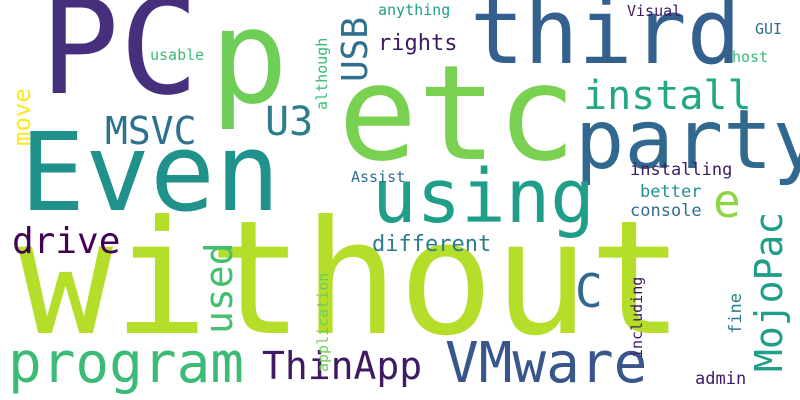 This screenshot has height=400, width=800. Describe the element at coordinates (119, 62) in the screenshot. I see `word-pc: PC` at that location.